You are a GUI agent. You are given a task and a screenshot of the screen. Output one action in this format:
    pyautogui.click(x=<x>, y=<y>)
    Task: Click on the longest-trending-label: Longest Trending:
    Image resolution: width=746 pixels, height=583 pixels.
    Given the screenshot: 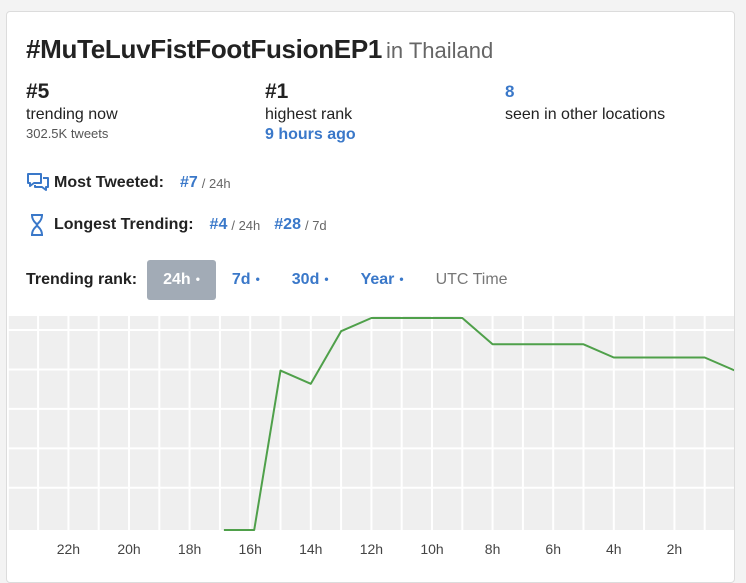 What is the action you would take?
    pyautogui.click(x=124, y=224)
    